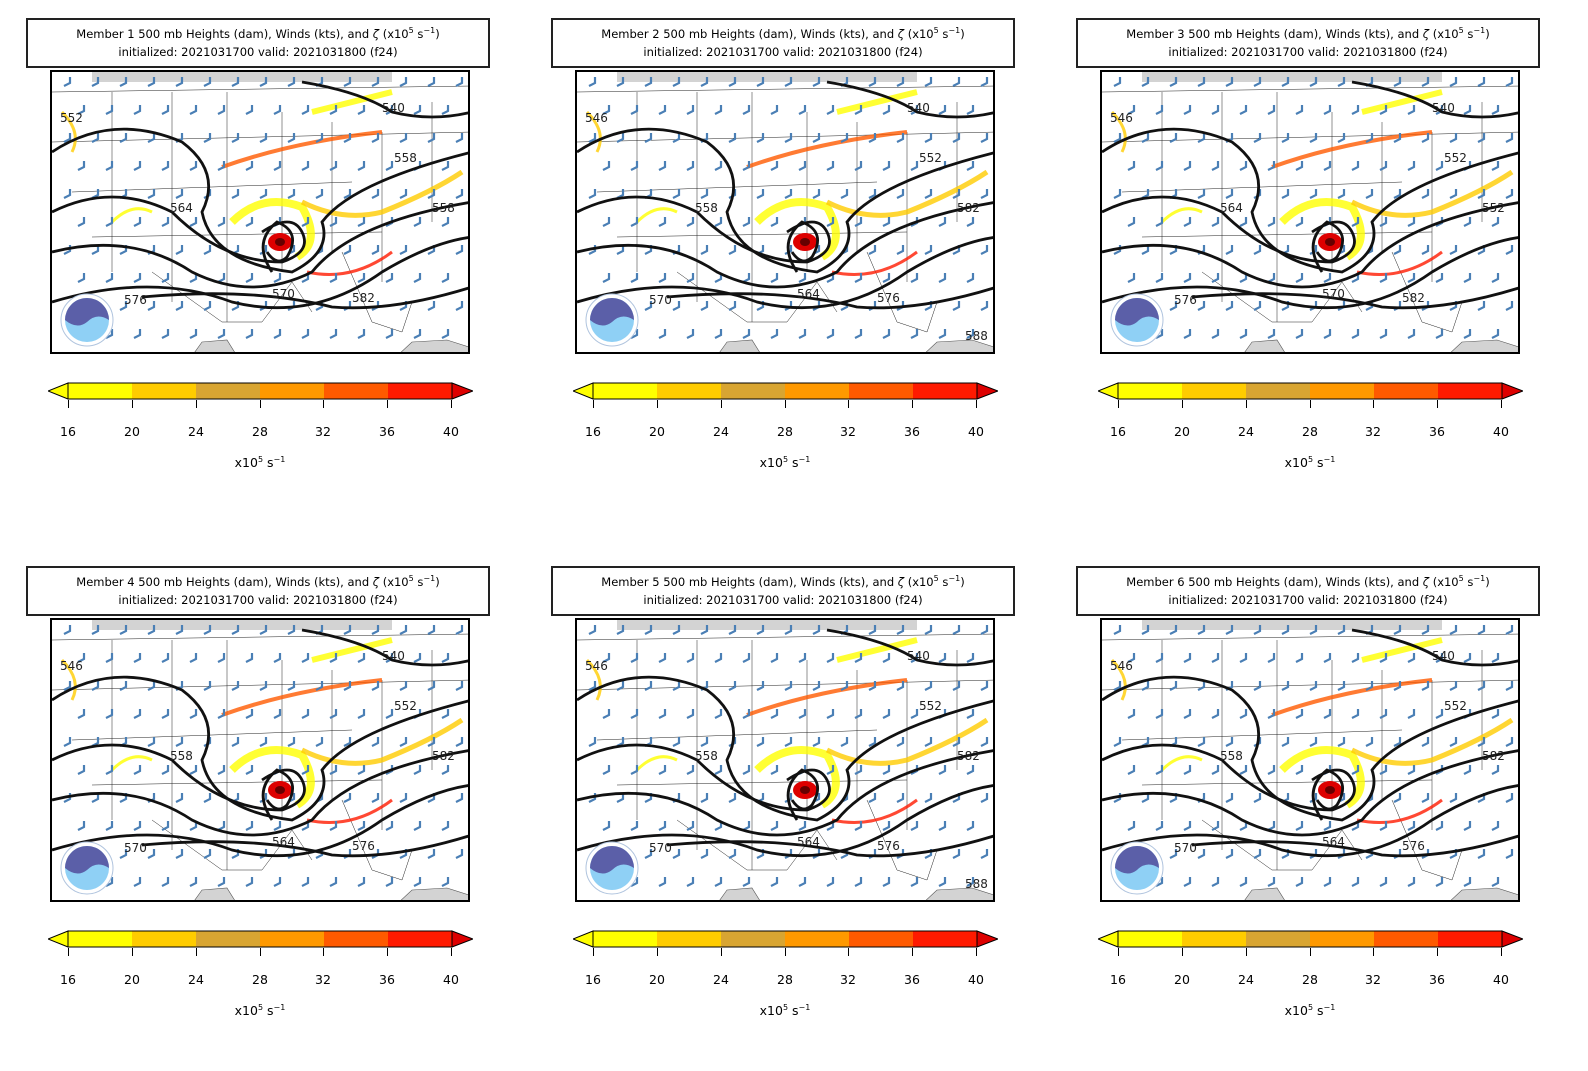 The image size is (1588, 1071). Describe the element at coordinates (260, 757) in the screenshot. I see `state-borders` at that location.